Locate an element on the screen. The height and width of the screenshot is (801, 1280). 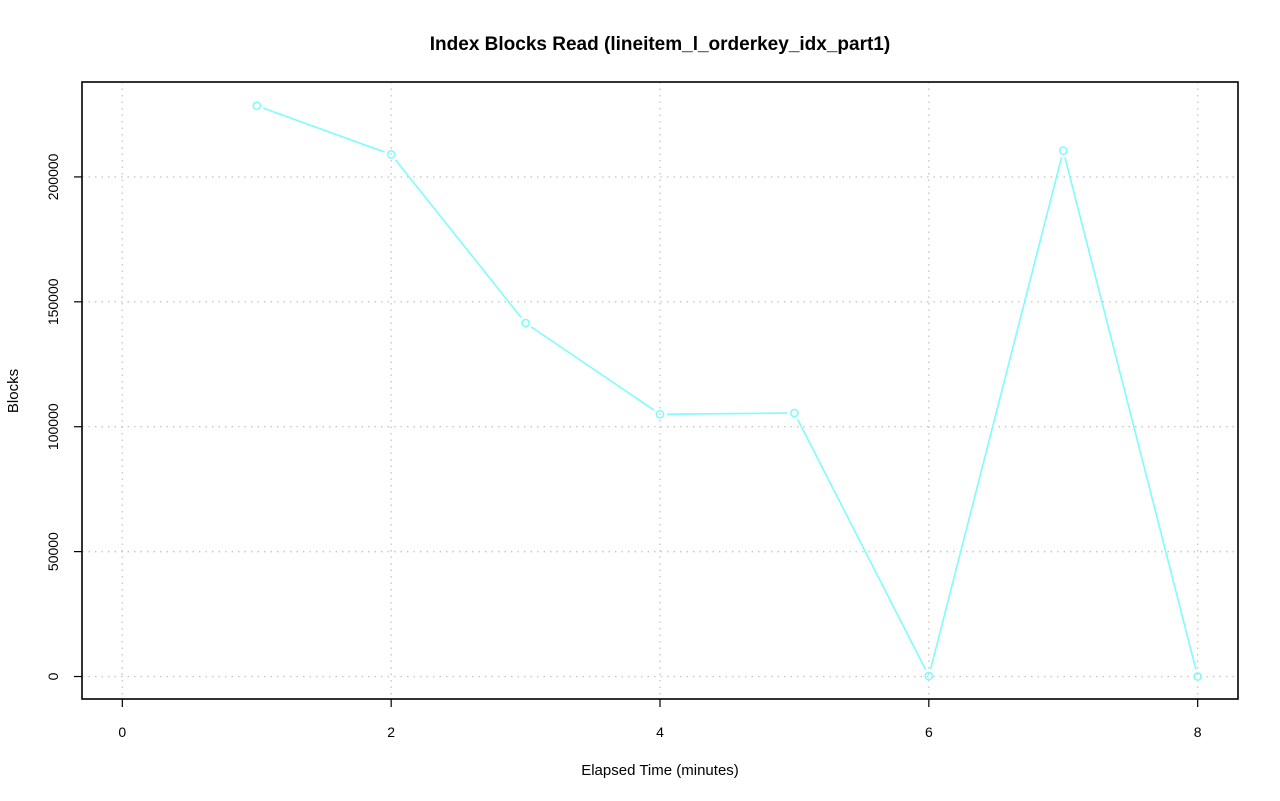
y-axis: 0 50000 100000 150000 200000 is located at coordinates (63, 416).